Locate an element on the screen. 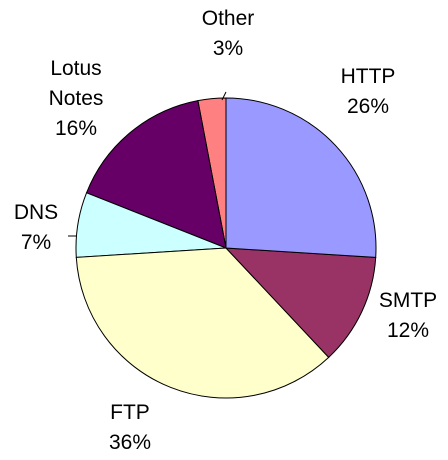 The width and height of the screenshot is (448, 460). value-label: 7% is located at coordinates (36, 242).